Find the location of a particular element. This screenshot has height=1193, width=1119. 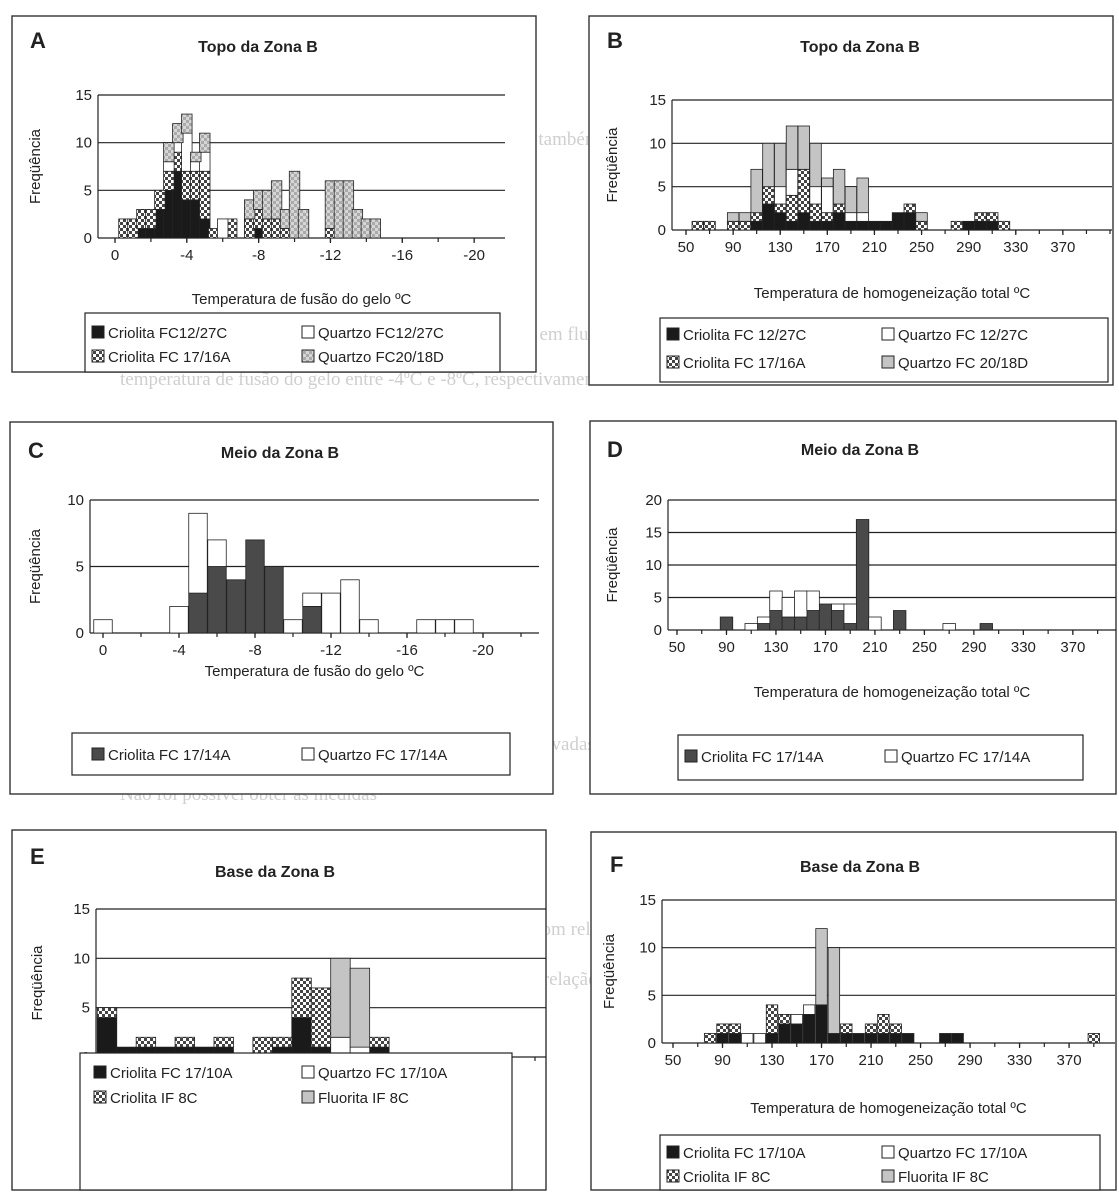

panel-letter: A is located at coordinates (38, 40).